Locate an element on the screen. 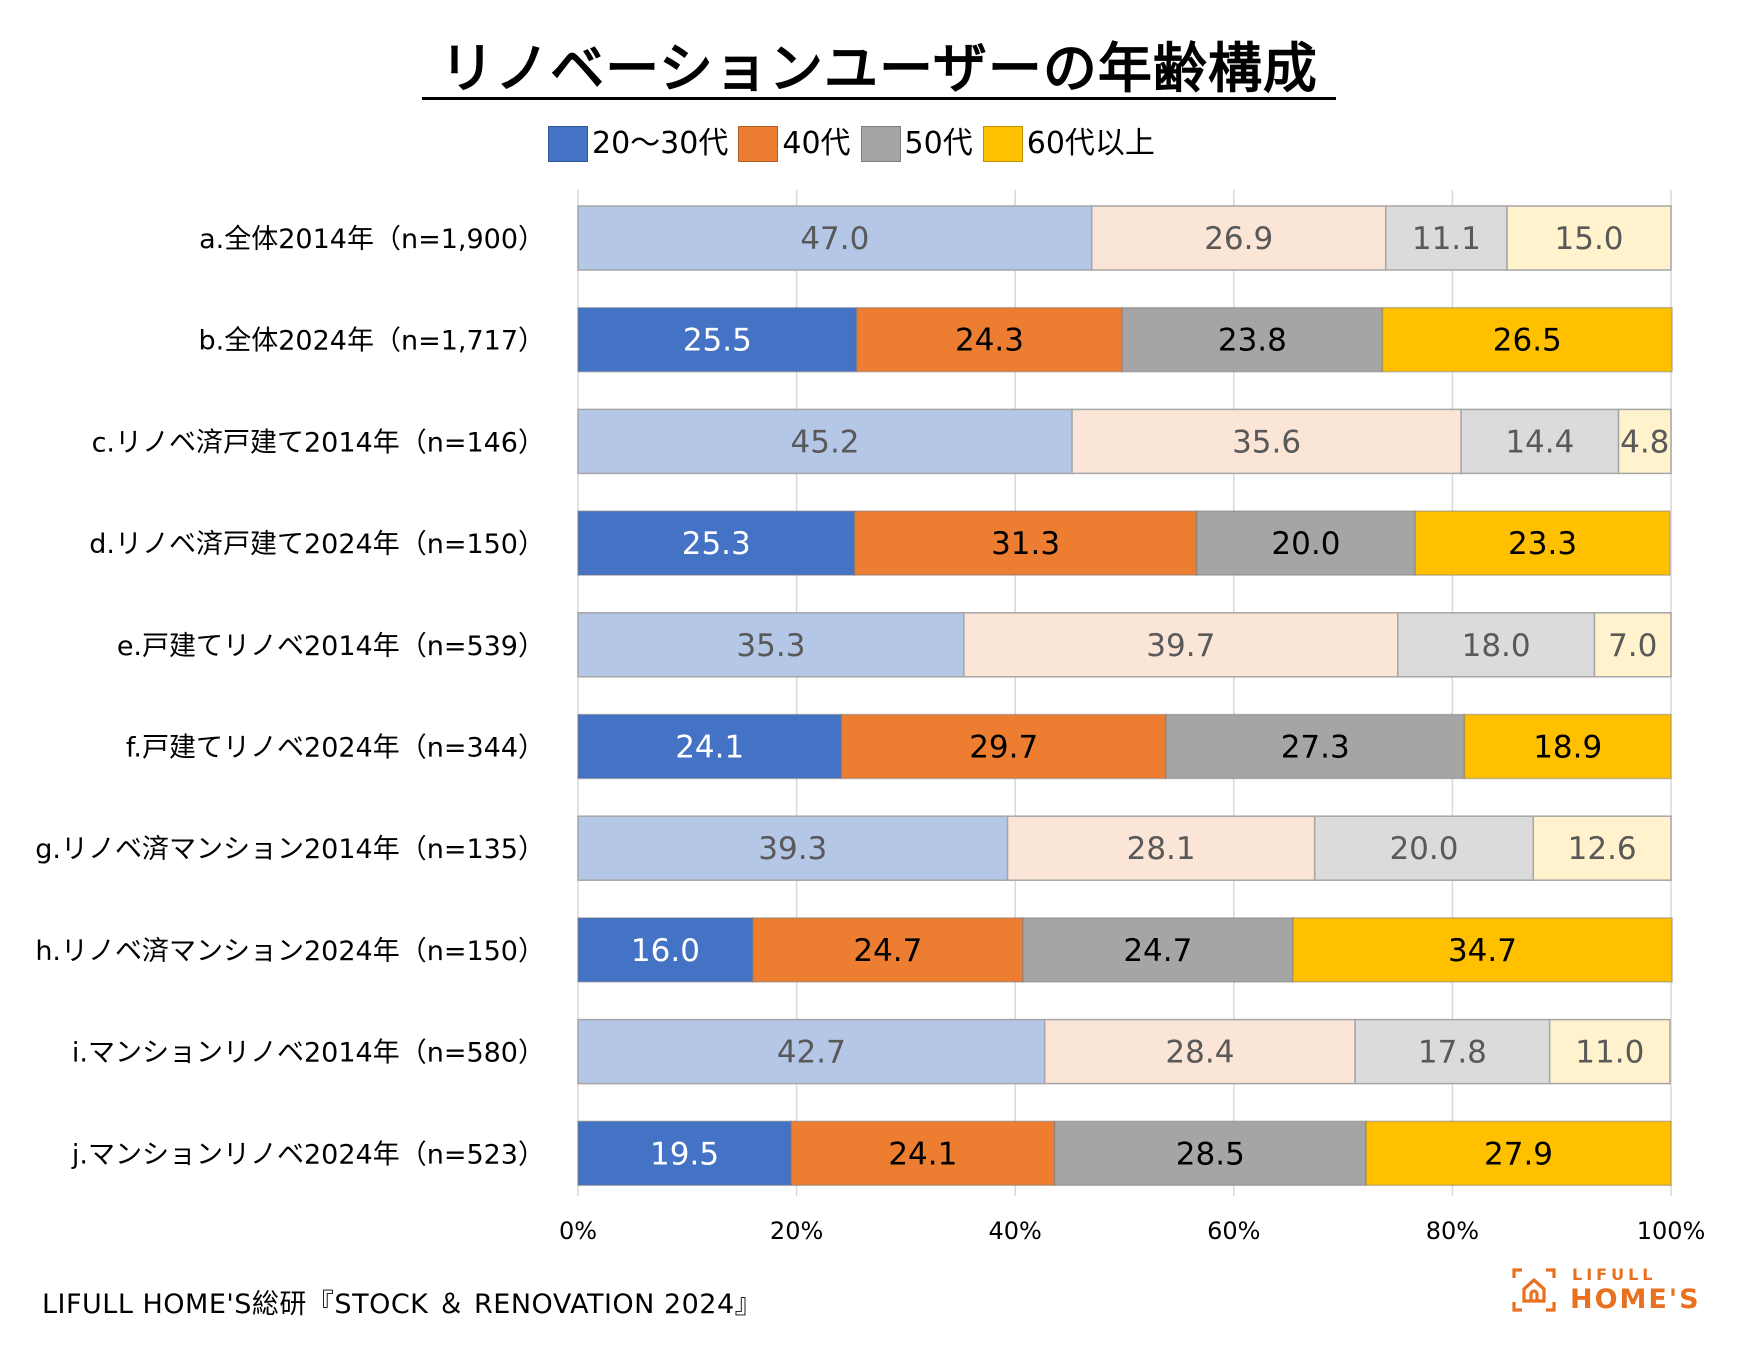  data-label: 35.6 is located at coordinates (1266, 442).